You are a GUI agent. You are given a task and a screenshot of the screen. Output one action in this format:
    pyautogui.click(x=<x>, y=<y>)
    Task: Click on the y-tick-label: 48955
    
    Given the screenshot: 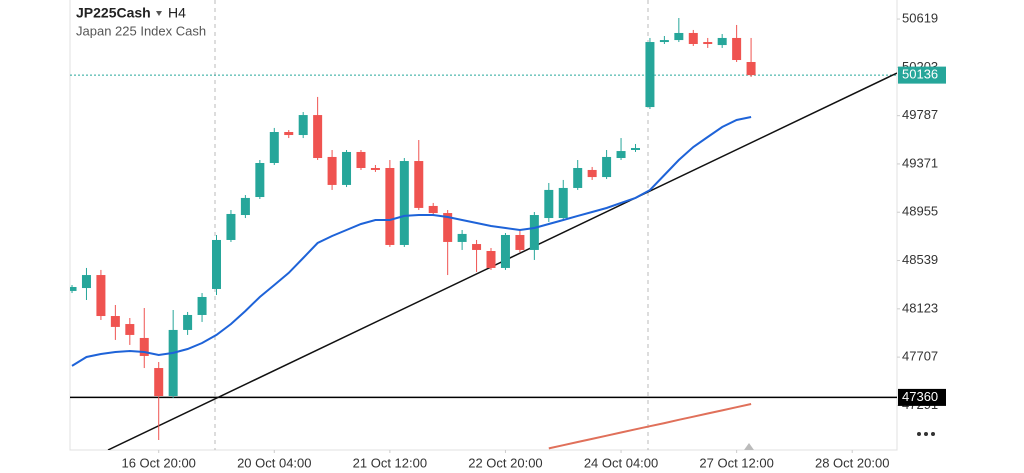 What is the action you would take?
    pyautogui.click(x=920, y=211)
    